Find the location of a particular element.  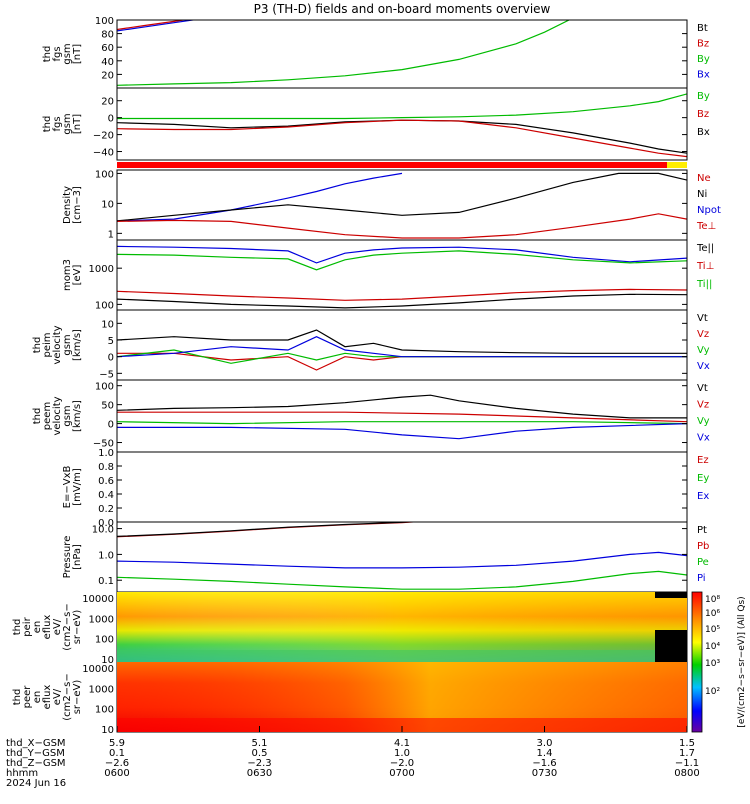

x-row-value: −2.0 is located at coordinates (402, 763).